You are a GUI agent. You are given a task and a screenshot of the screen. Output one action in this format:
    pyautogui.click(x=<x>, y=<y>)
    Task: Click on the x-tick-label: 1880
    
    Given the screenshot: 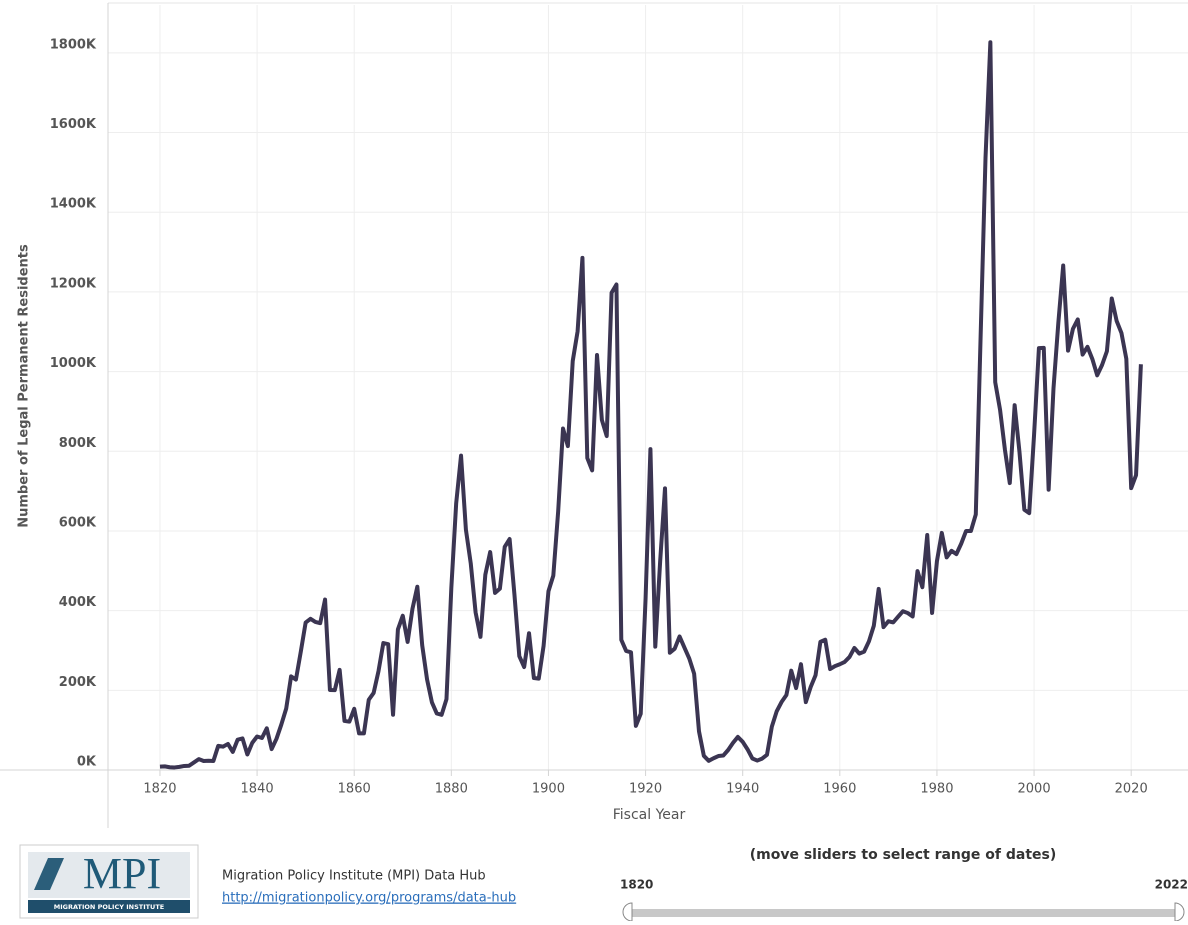 What is the action you would take?
    pyautogui.click(x=451, y=789)
    